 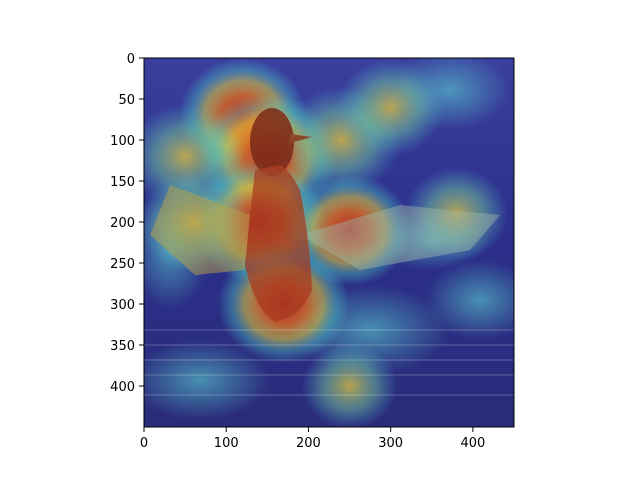 What do you see at coordinates (131, 59) in the screenshot?
I see `y-tick-label: 0` at bounding box center [131, 59].